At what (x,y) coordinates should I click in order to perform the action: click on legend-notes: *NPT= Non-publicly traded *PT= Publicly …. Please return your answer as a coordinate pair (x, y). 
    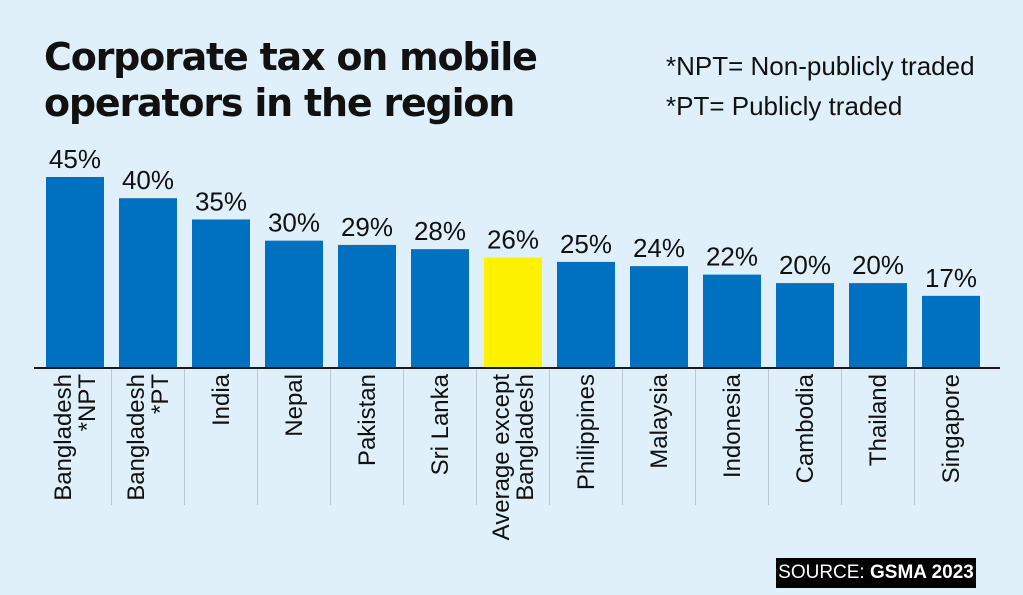
    Looking at the image, I should click on (820, 86).